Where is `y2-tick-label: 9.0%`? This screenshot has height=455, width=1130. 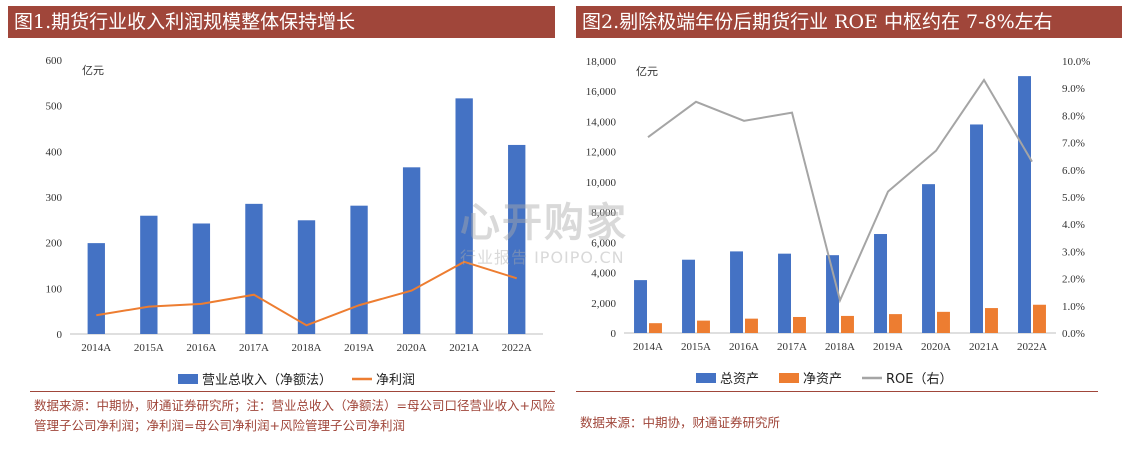 y2-tick-label: 9.0% is located at coordinates (1073, 89).